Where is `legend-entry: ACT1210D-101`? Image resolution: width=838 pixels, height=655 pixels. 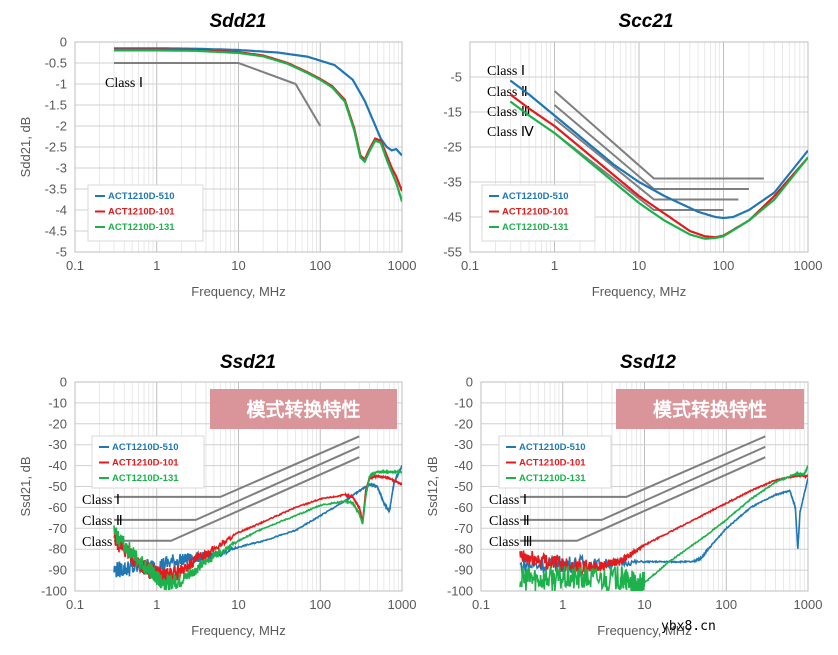
legend-entry: ACT1210D-101 is located at coordinates (145, 463).